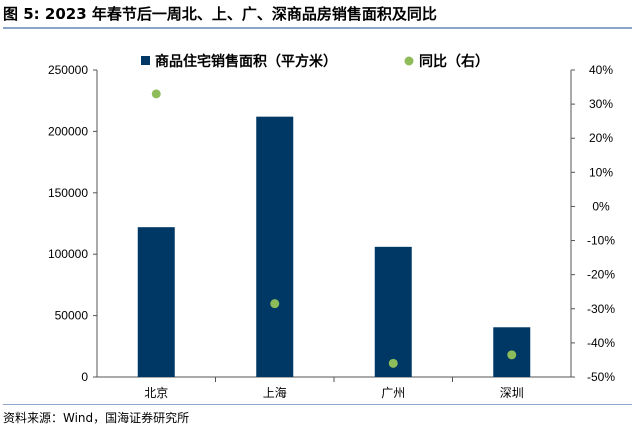  Describe the element at coordinates (84, 377) in the screenshot. I see `y-left-tick-label: 0` at that location.